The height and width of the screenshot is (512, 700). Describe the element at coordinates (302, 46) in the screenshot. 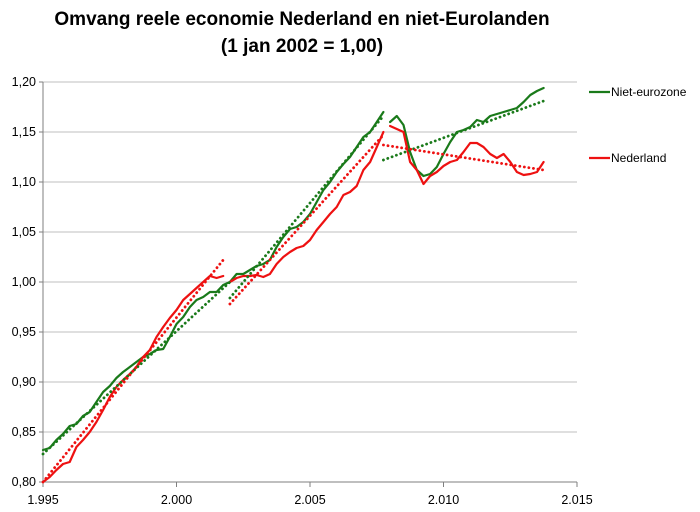

I see `chart-subtitle: (1 jan 2002 = 1,00)` at that location.